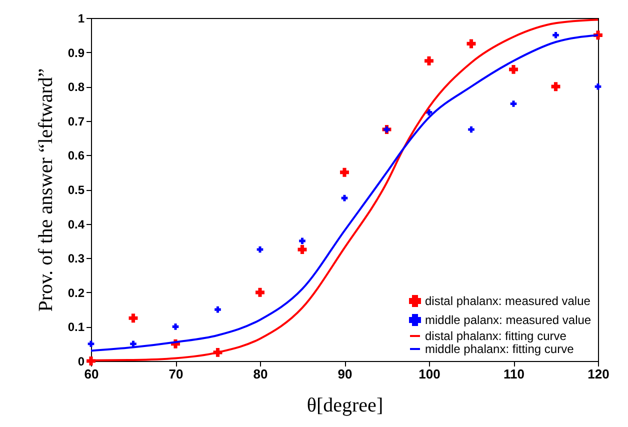 The width and height of the screenshot is (628, 427). What do you see at coordinates (81, 361) in the screenshot?
I see `y-tick-label: 0` at bounding box center [81, 361].